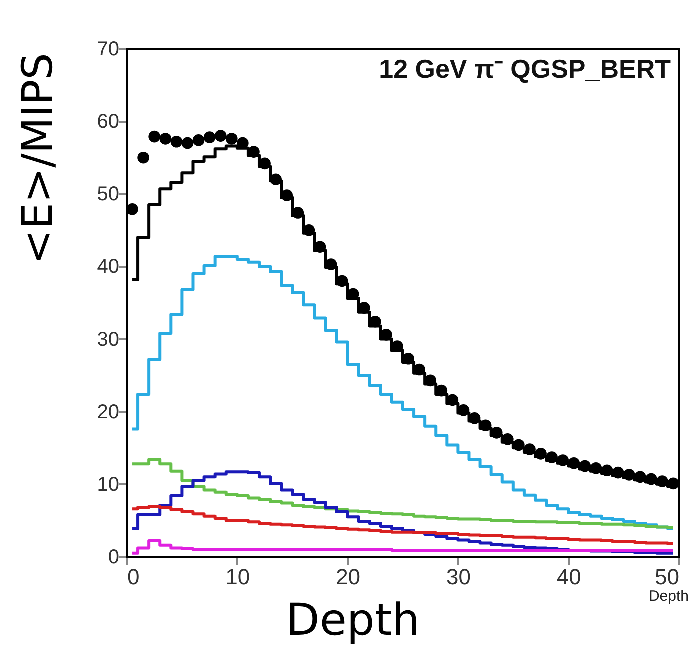 The height and width of the screenshot is (647, 693). Describe the element at coordinates (525, 69) in the screenshot. I see `chart-title: 12 GeV π⁻ QGSP_BERT` at that location.